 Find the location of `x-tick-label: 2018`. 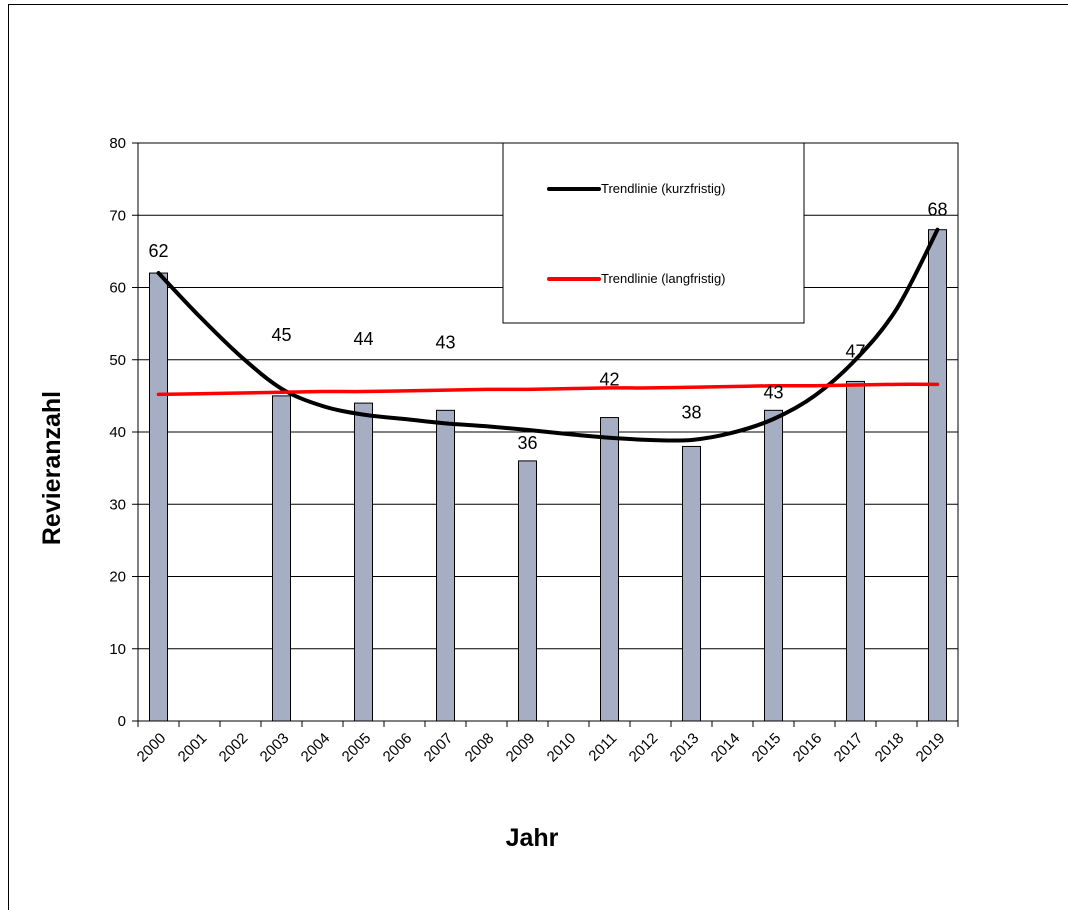

x-tick-label: 2018 is located at coordinates (890, 748).